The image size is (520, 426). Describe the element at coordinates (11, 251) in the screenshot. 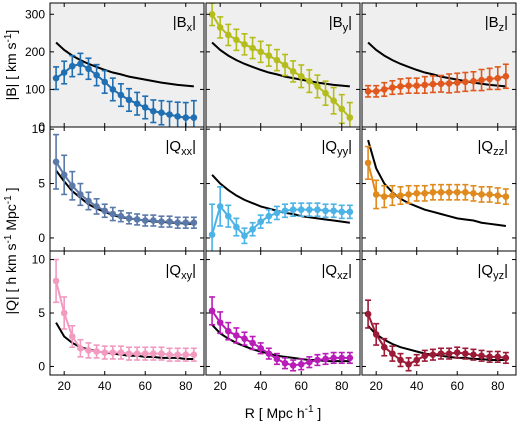

I see `y-axis-label-Q: |Q| [ h km s-1 Mpc-1 ]` at that location.